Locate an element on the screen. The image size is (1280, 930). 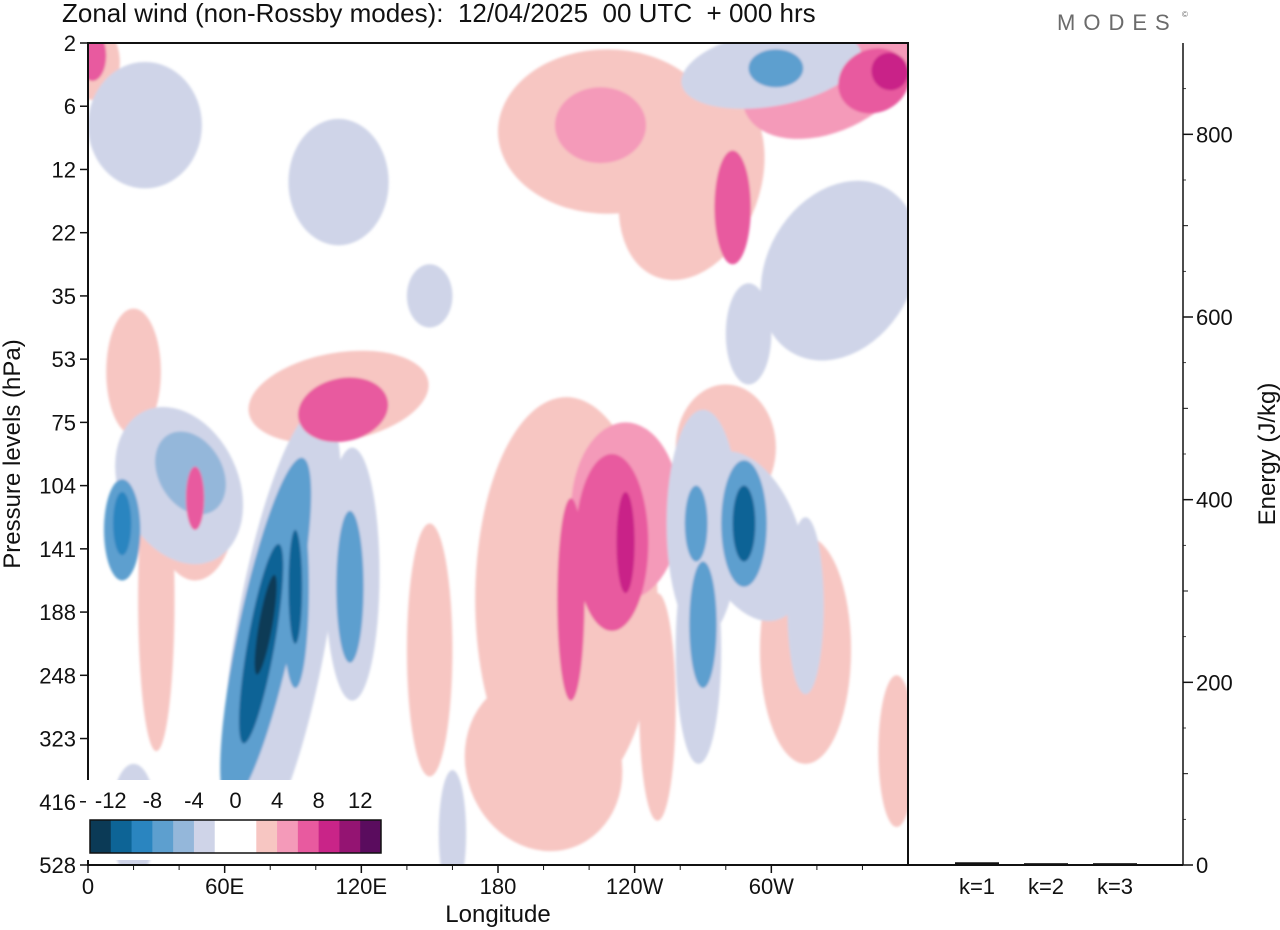
y-tick-label: 141 is located at coordinates (57, 549).